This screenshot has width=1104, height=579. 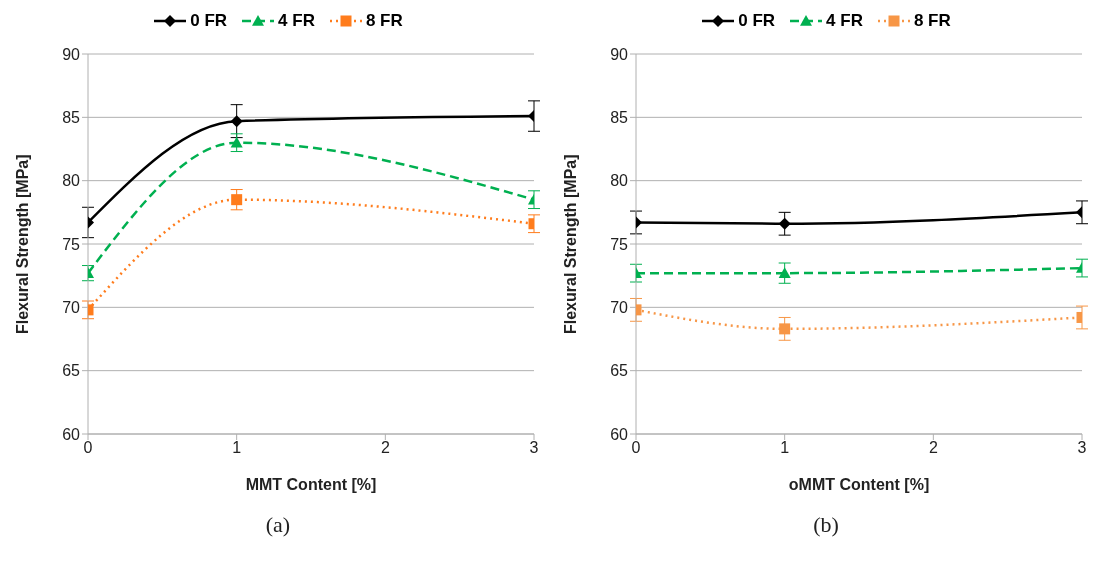 What do you see at coordinates (278, 525) in the screenshot?
I see `text: (a)` at bounding box center [278, 525].